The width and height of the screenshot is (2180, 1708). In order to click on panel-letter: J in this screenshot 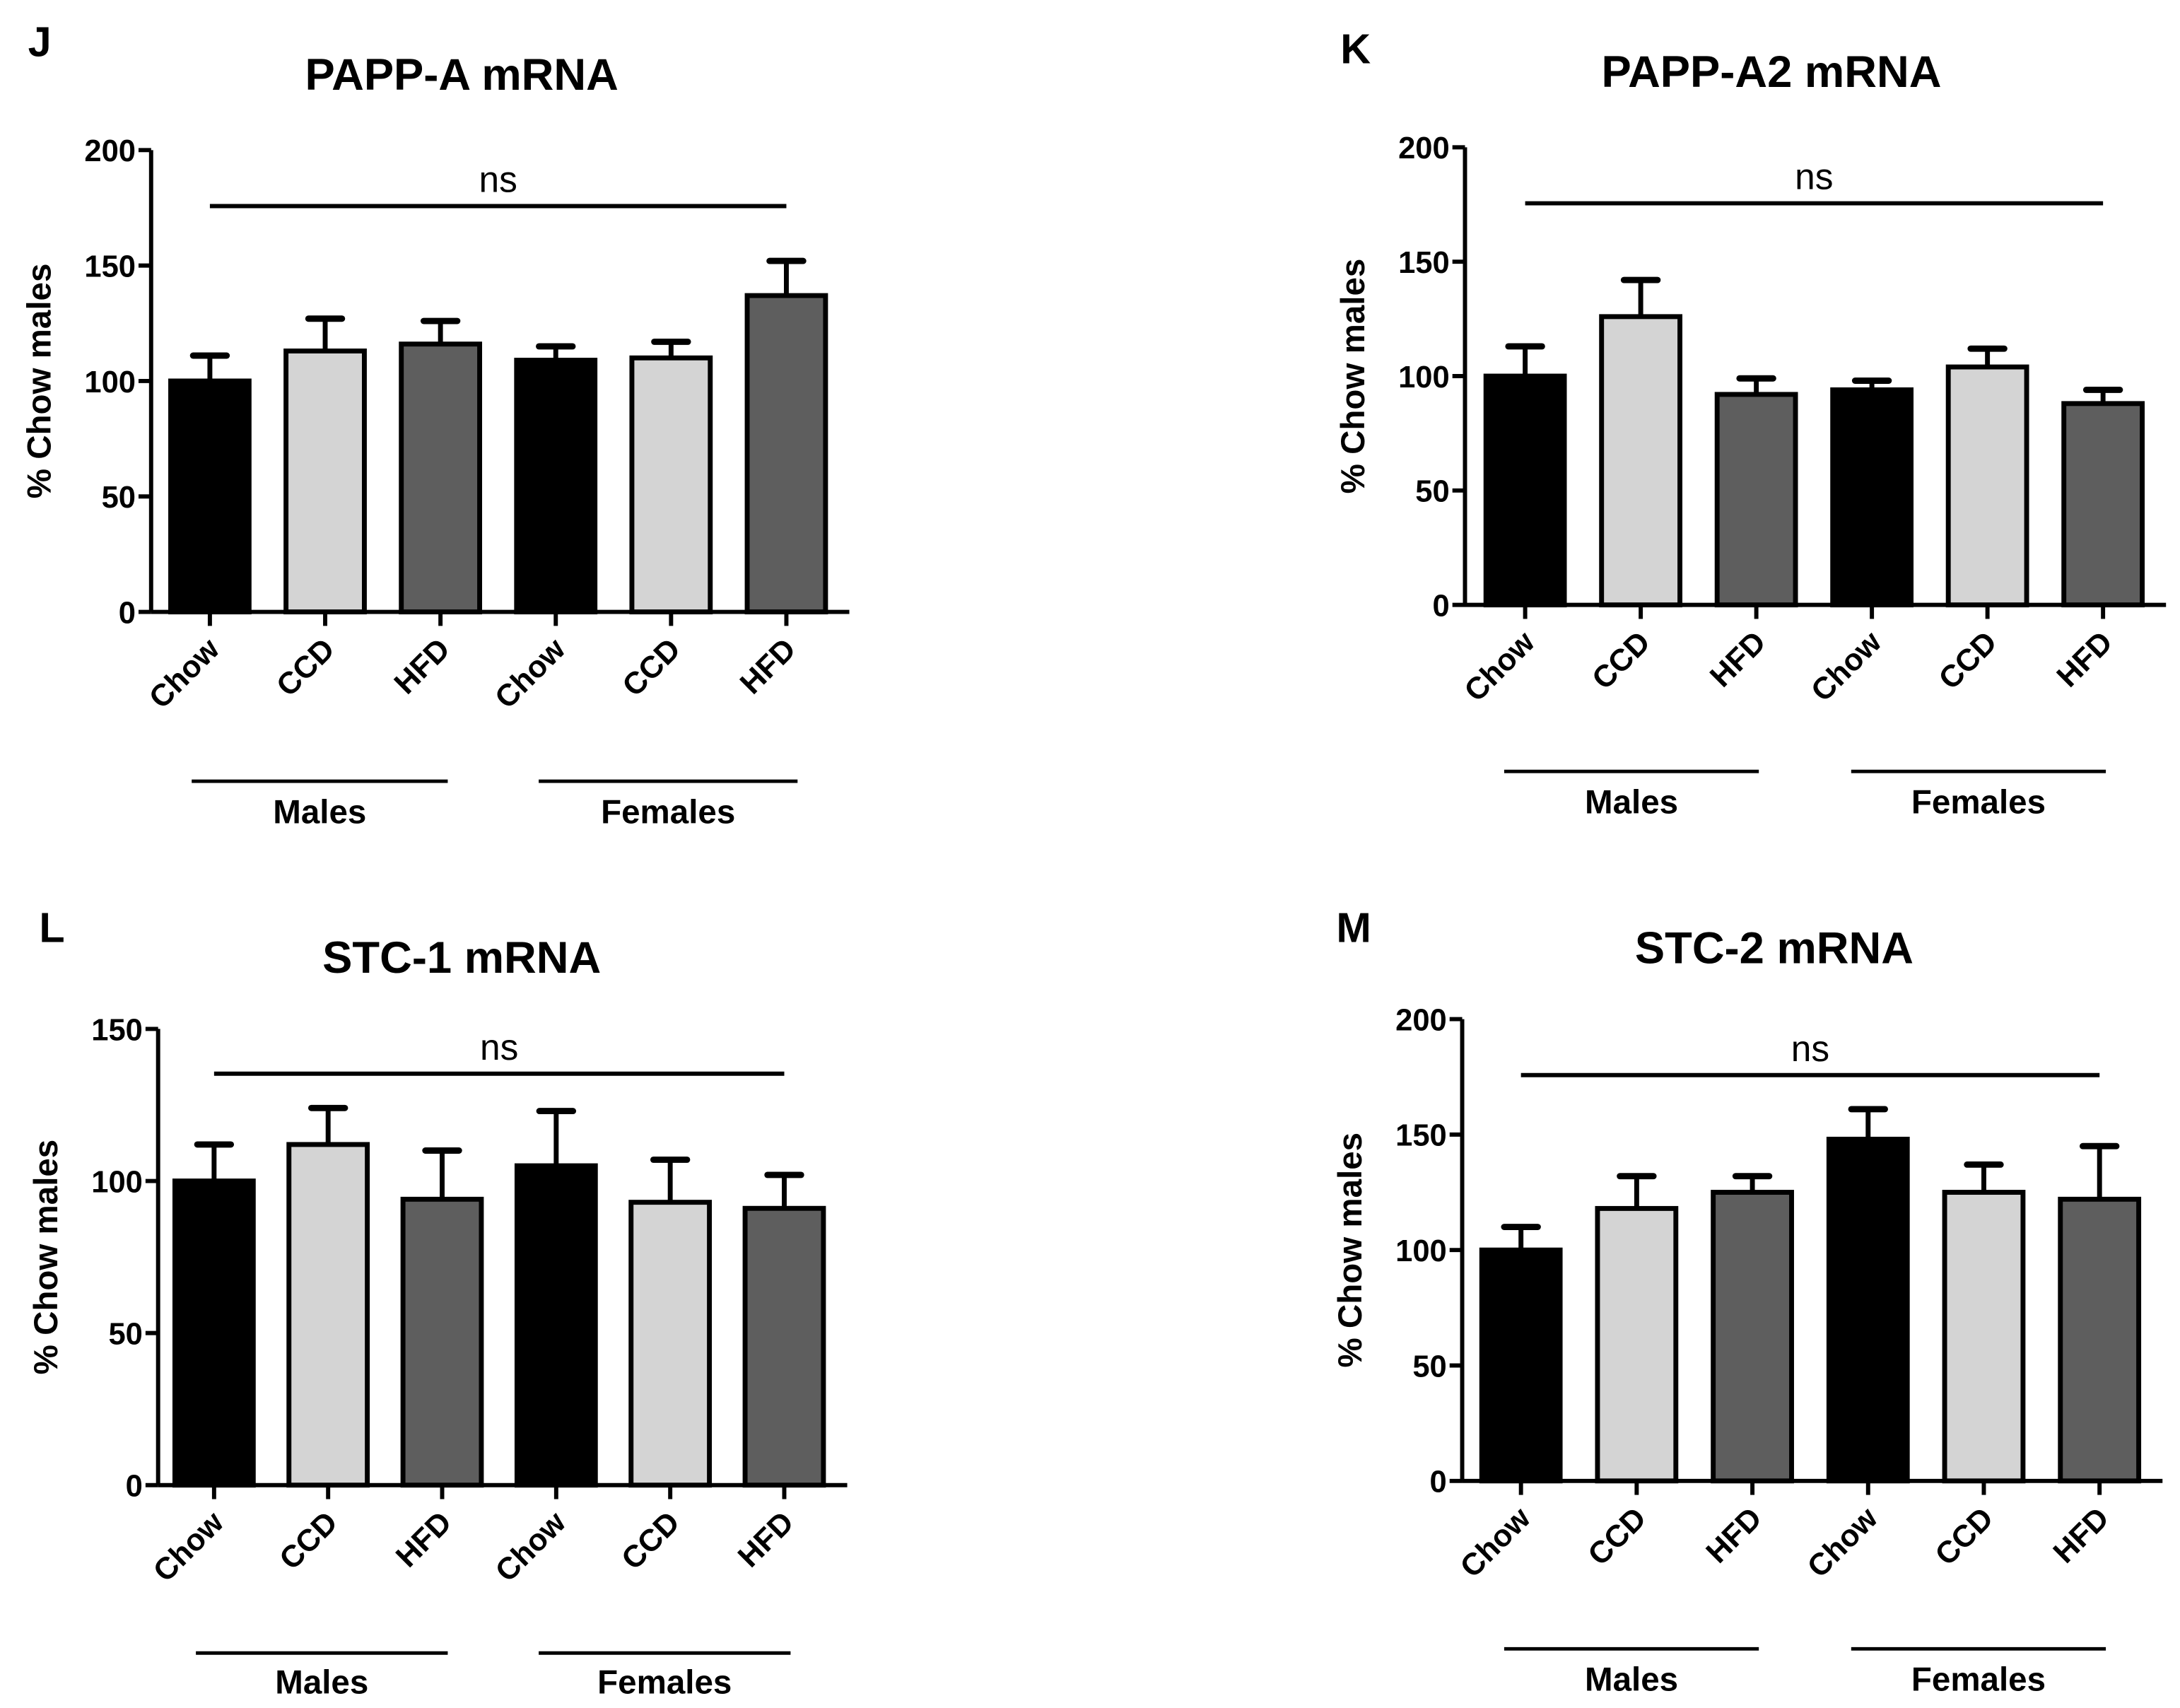, I will do `click(40, 42)`.